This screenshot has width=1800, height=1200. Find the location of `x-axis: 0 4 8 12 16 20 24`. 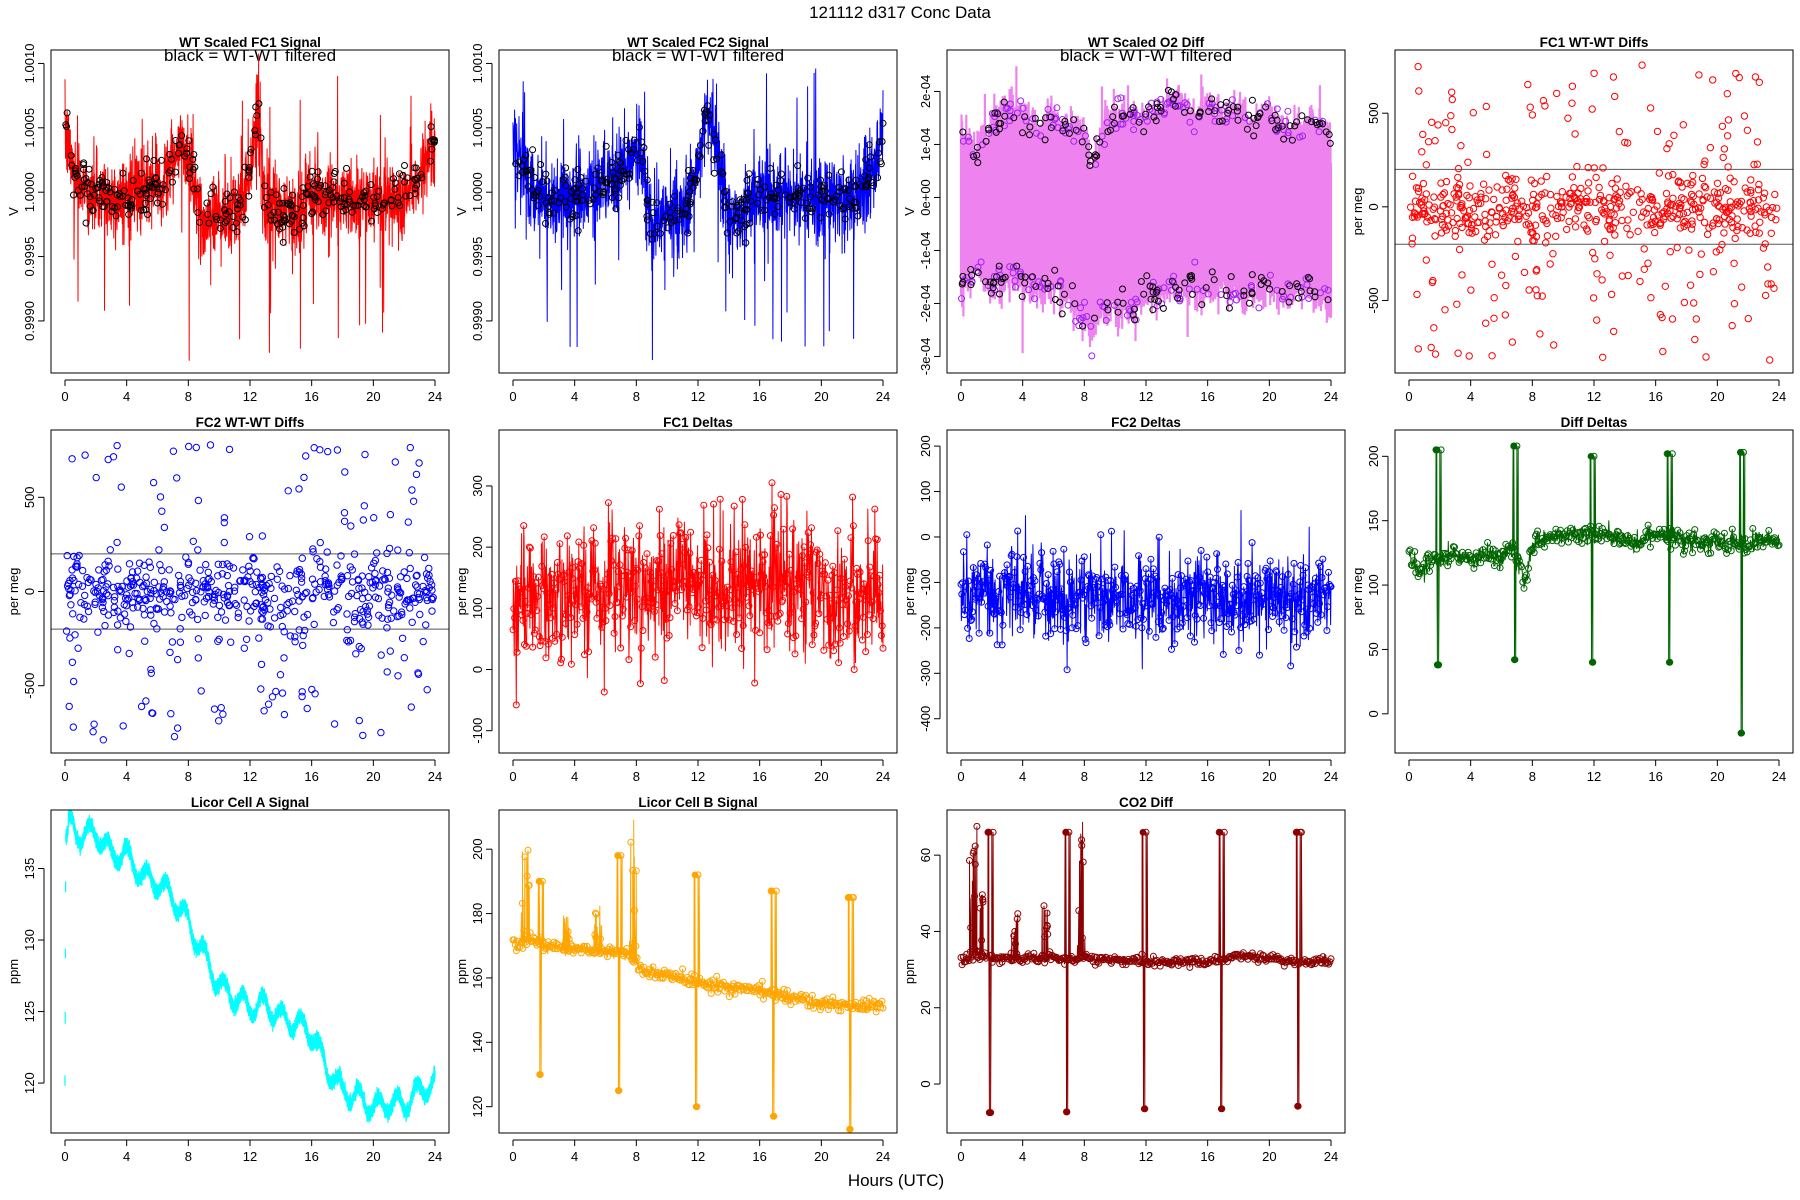

x-axis: 0 4 8 12 16 20 24 is located at coordinates (1147, 1151).